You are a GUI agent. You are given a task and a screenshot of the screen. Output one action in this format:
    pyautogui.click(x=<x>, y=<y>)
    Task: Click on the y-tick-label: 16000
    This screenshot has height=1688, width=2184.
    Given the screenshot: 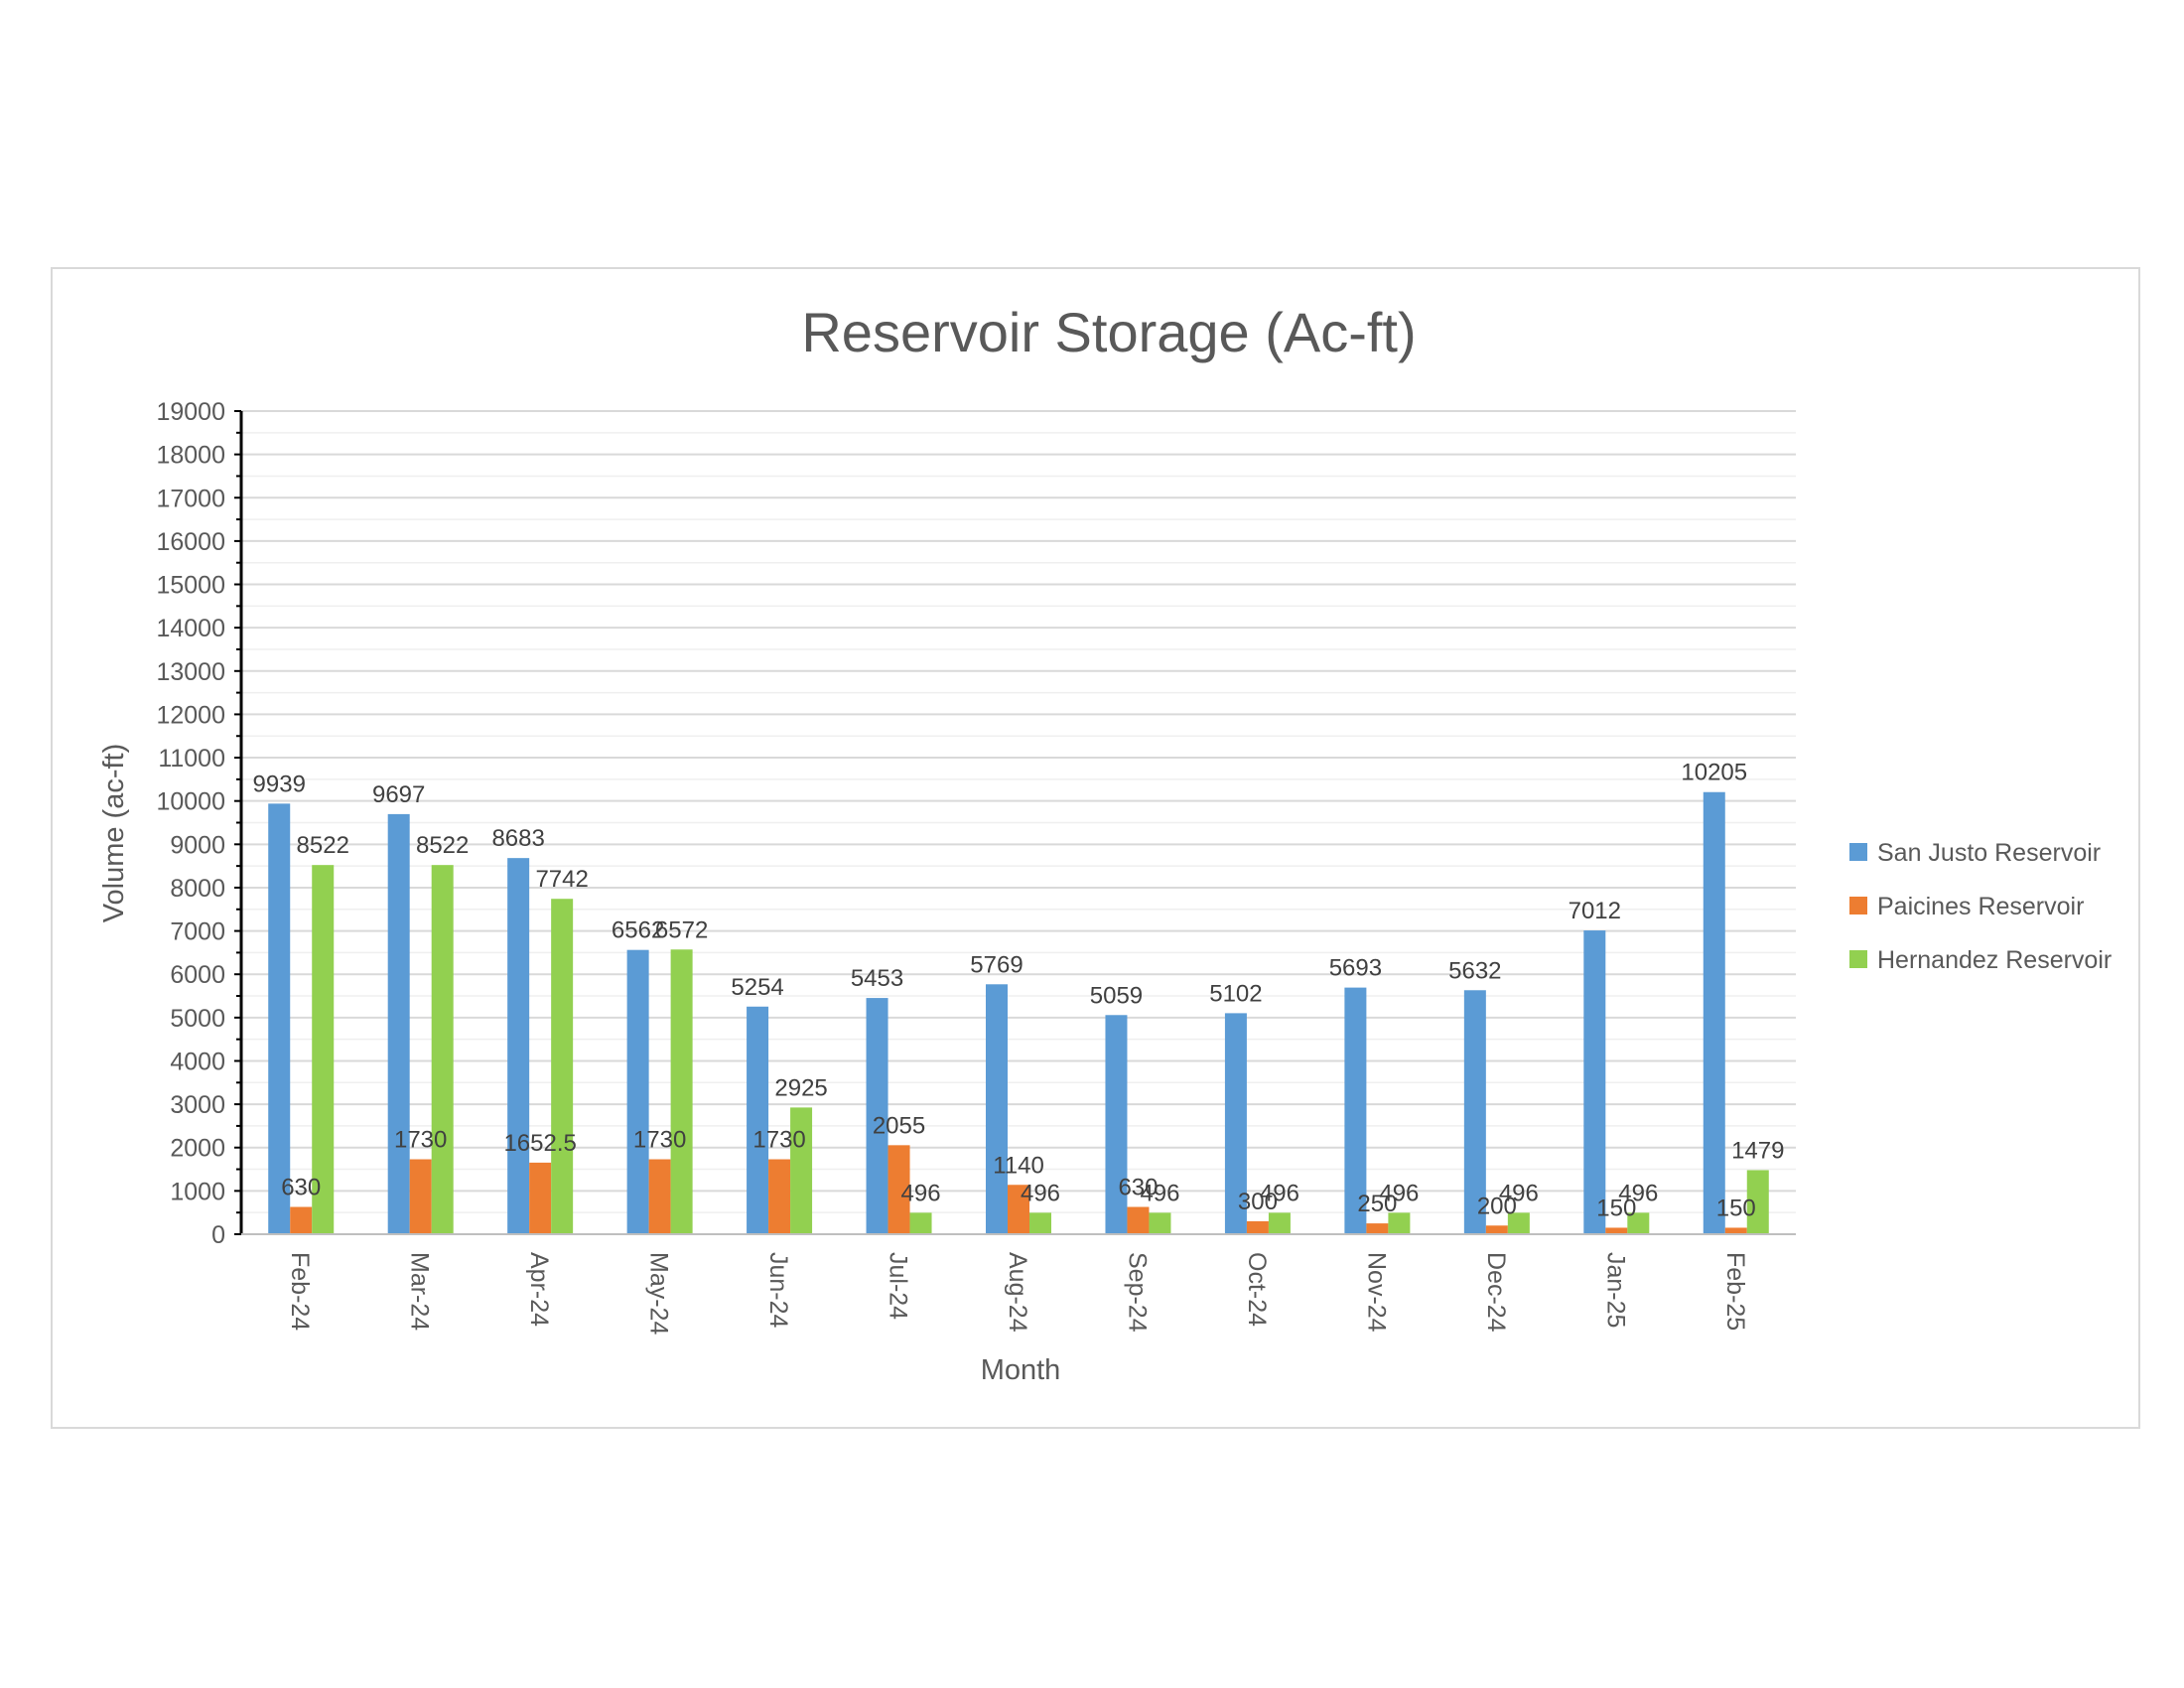 What is the action you would take?
    pyautogui.click(x=190, y=542)
    